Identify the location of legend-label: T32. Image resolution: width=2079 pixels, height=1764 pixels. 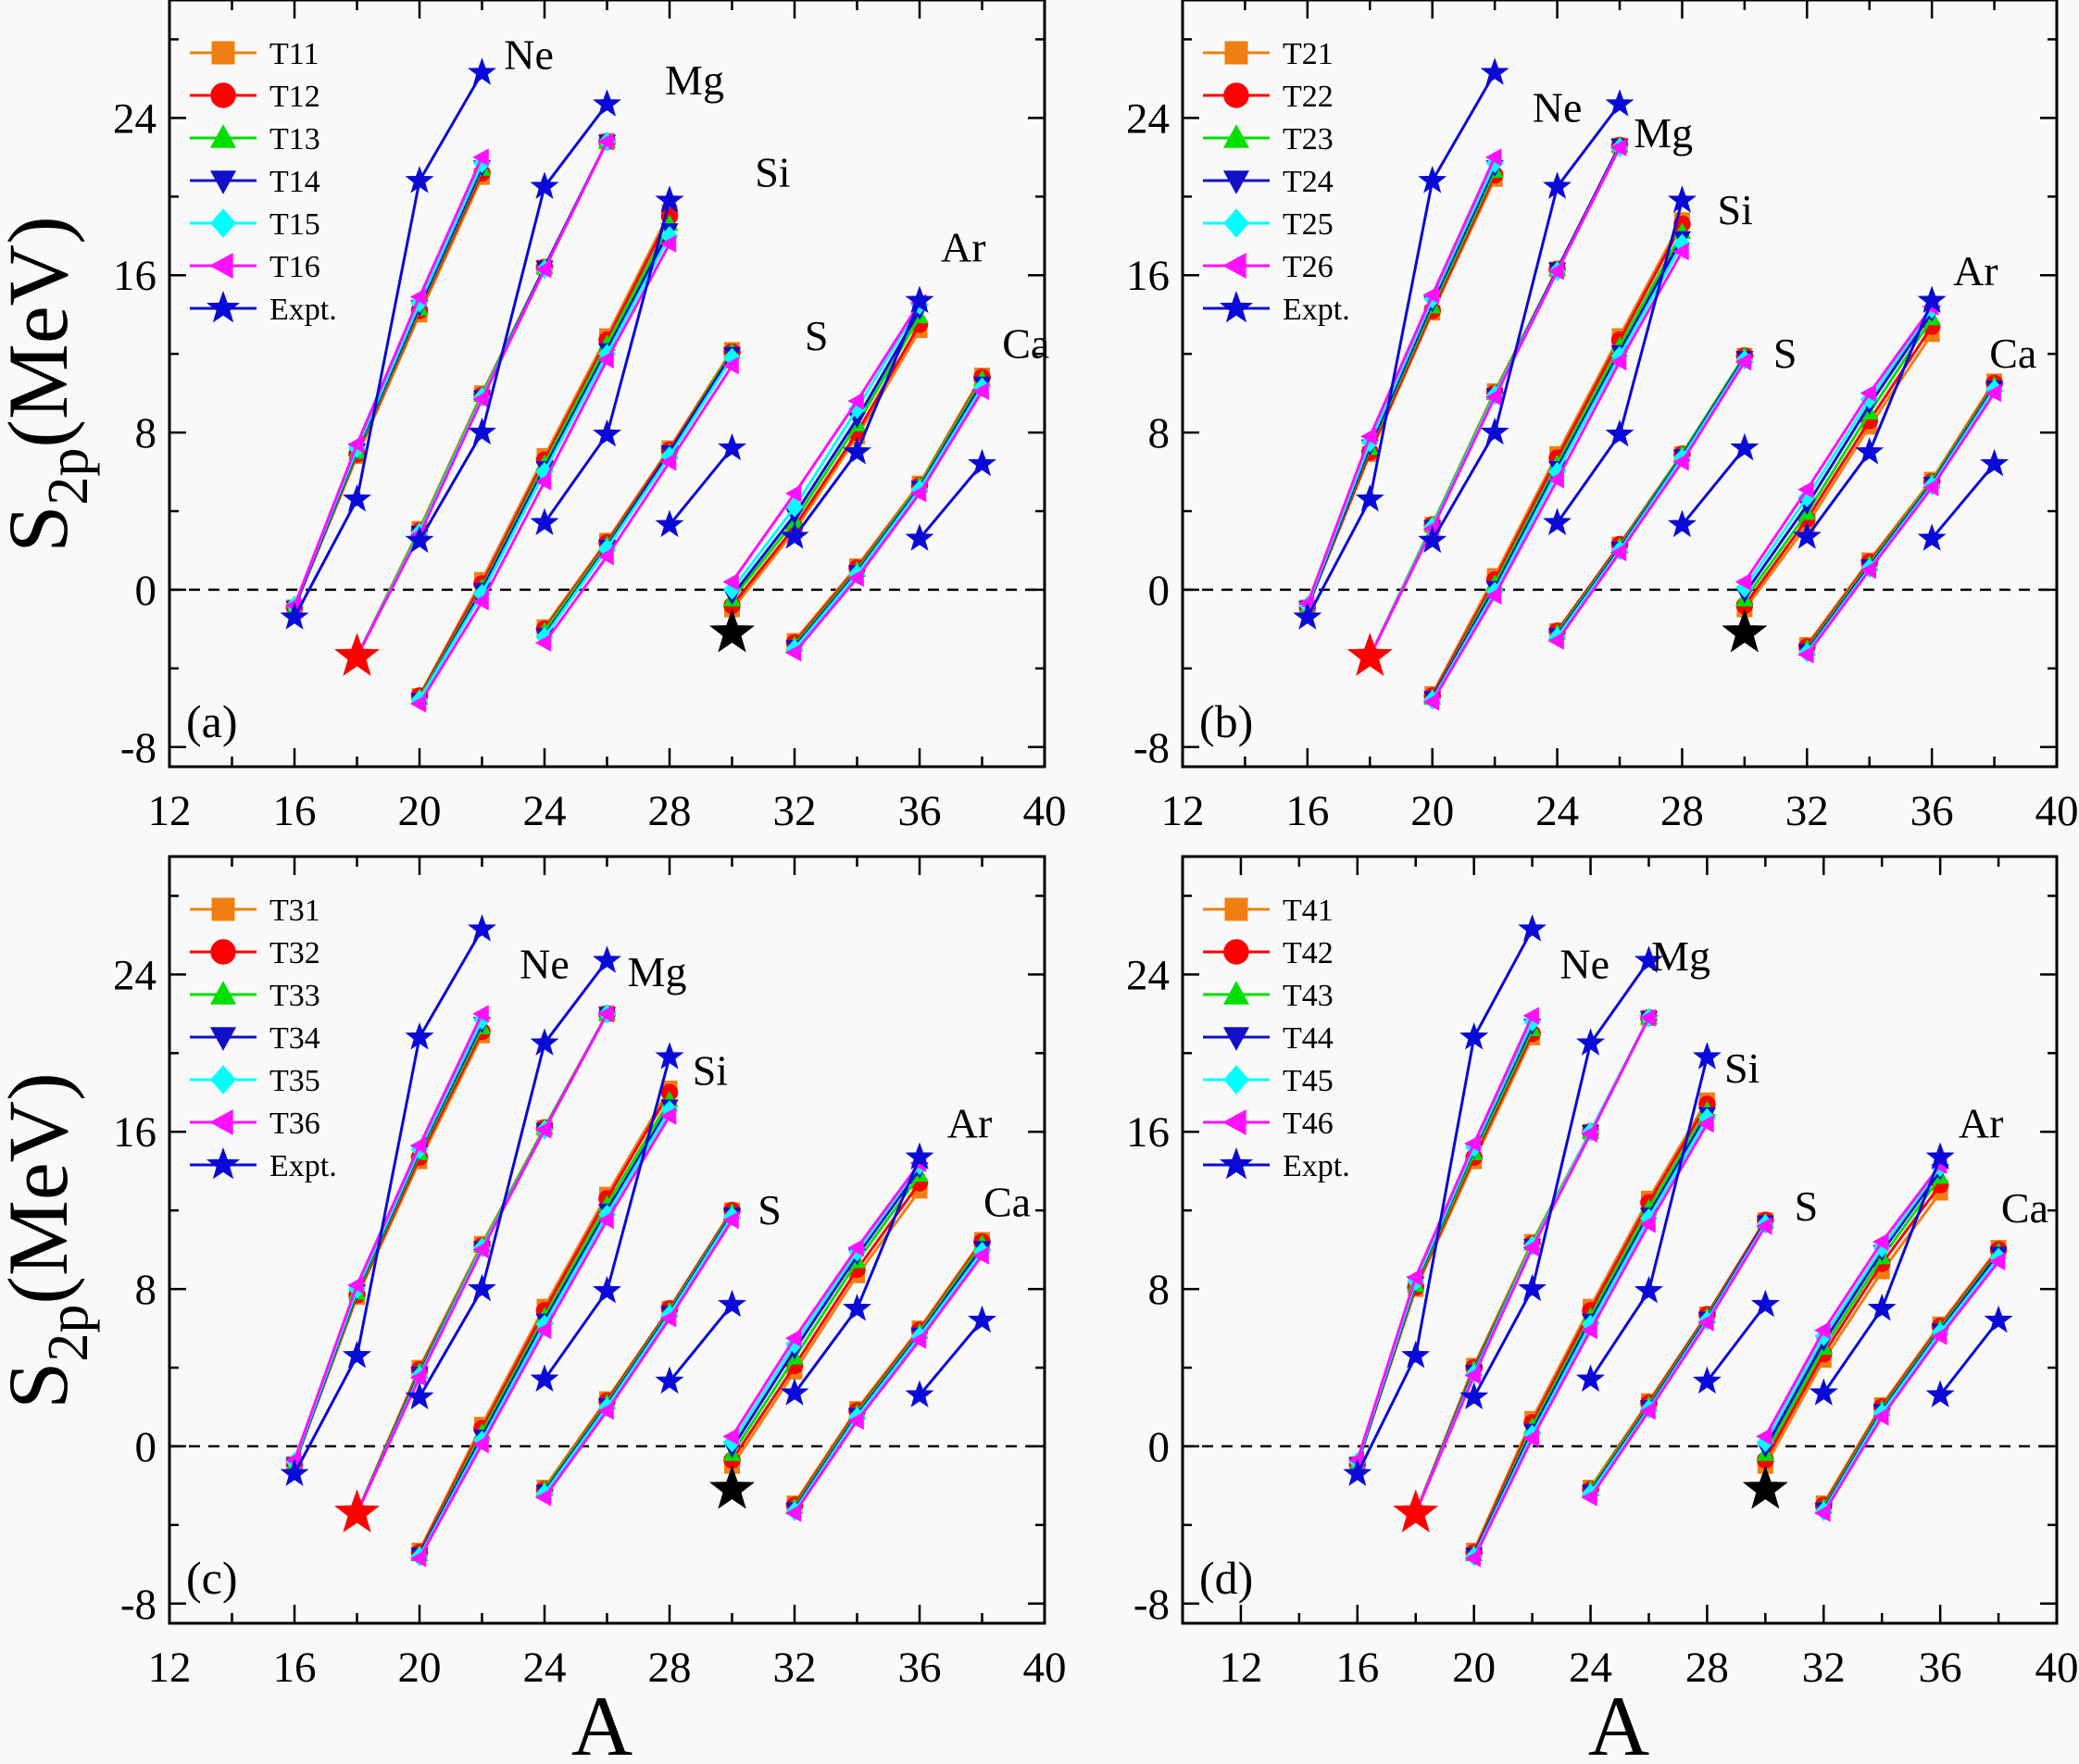
(294, 953).